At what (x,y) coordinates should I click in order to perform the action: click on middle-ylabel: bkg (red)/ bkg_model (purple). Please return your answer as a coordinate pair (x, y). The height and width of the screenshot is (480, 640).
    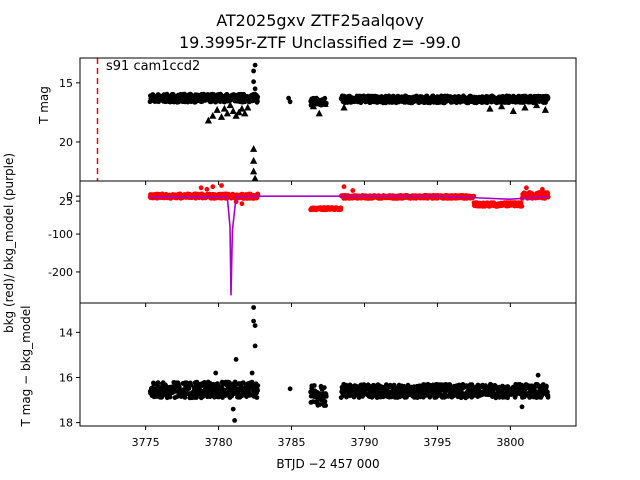
    Looking at the image, I should click on (9, 243).